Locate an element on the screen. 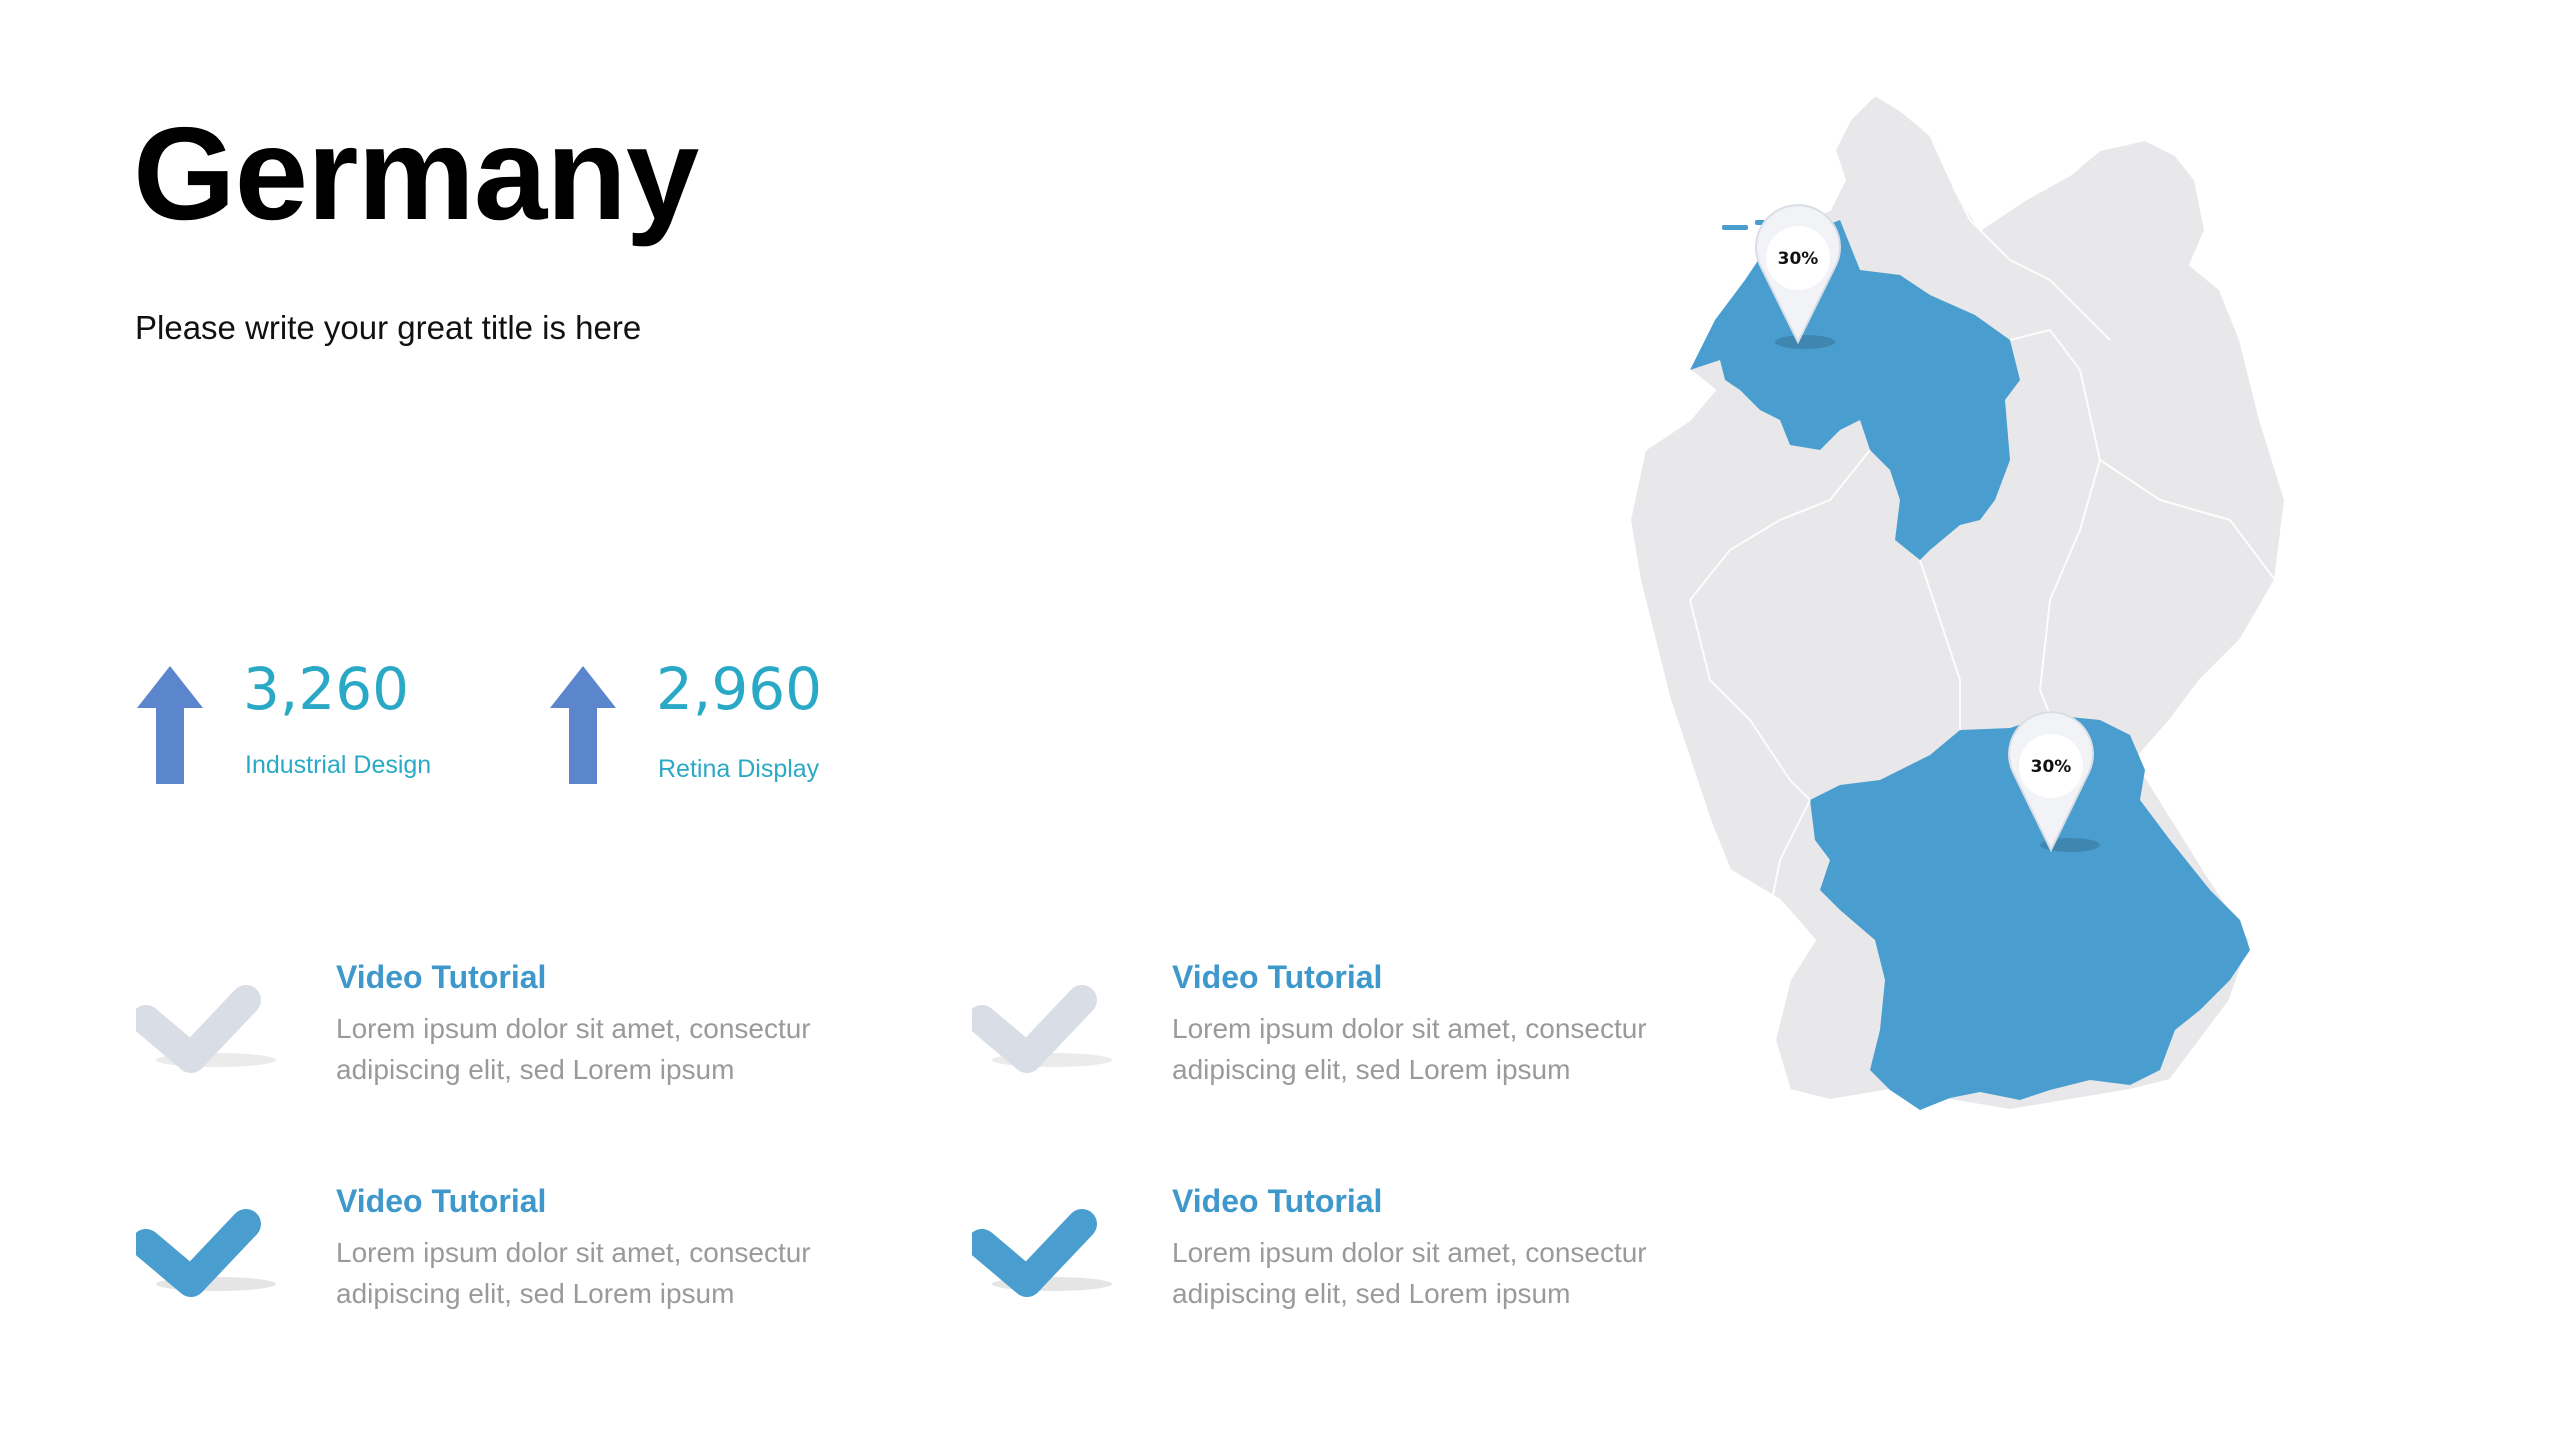  stat-label: Industrial Design is located at coordinates (338, 765).